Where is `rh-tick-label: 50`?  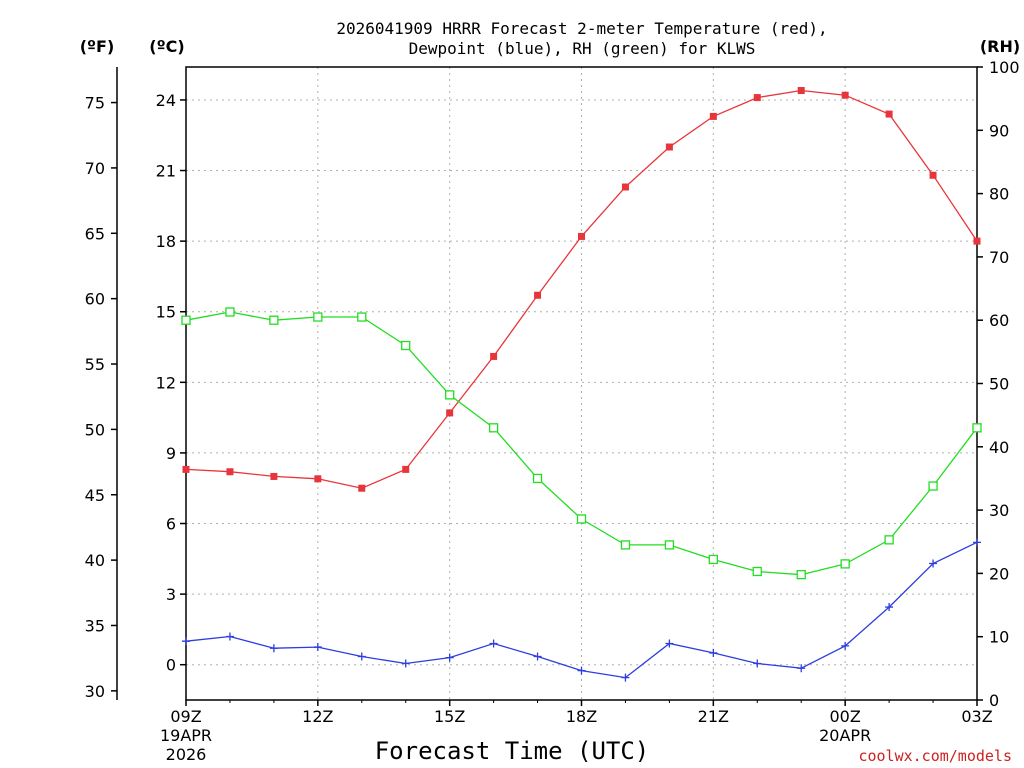
rh-tick-label: 50 is located at coordinates (999, 384).